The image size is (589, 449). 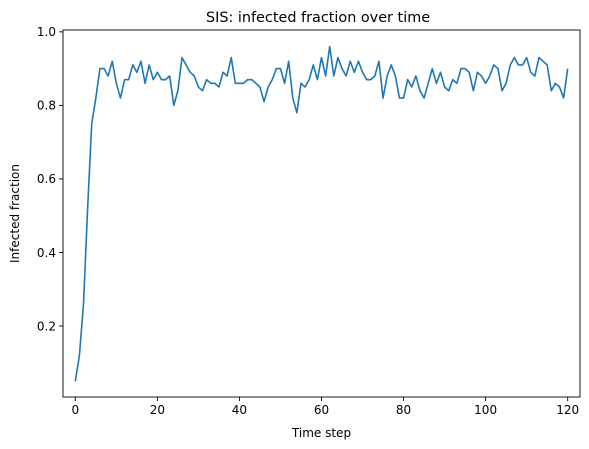 What do you see at coordinates (46, 253) in the screenshot?
I see `y-tick-label: 0.4` at bounding box center [46, 253].